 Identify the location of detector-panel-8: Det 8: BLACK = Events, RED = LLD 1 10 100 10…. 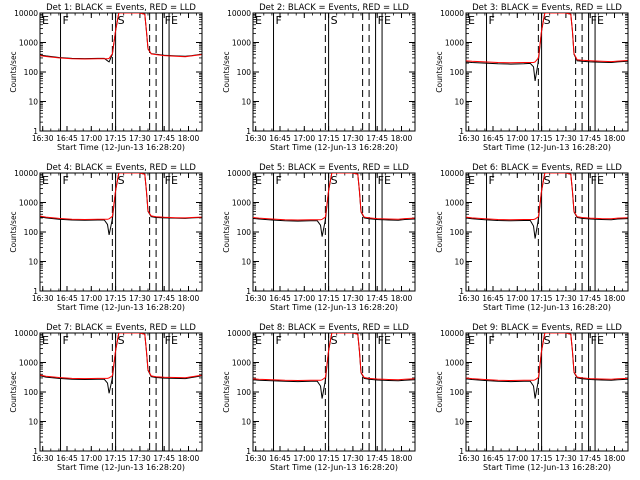
(319, 397).